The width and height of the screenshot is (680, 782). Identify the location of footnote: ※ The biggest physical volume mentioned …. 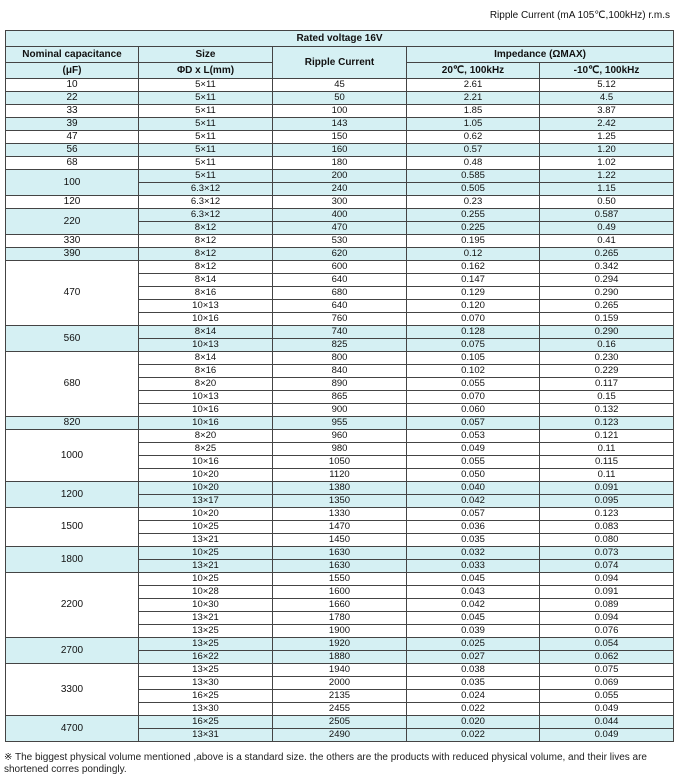
(325, 763).